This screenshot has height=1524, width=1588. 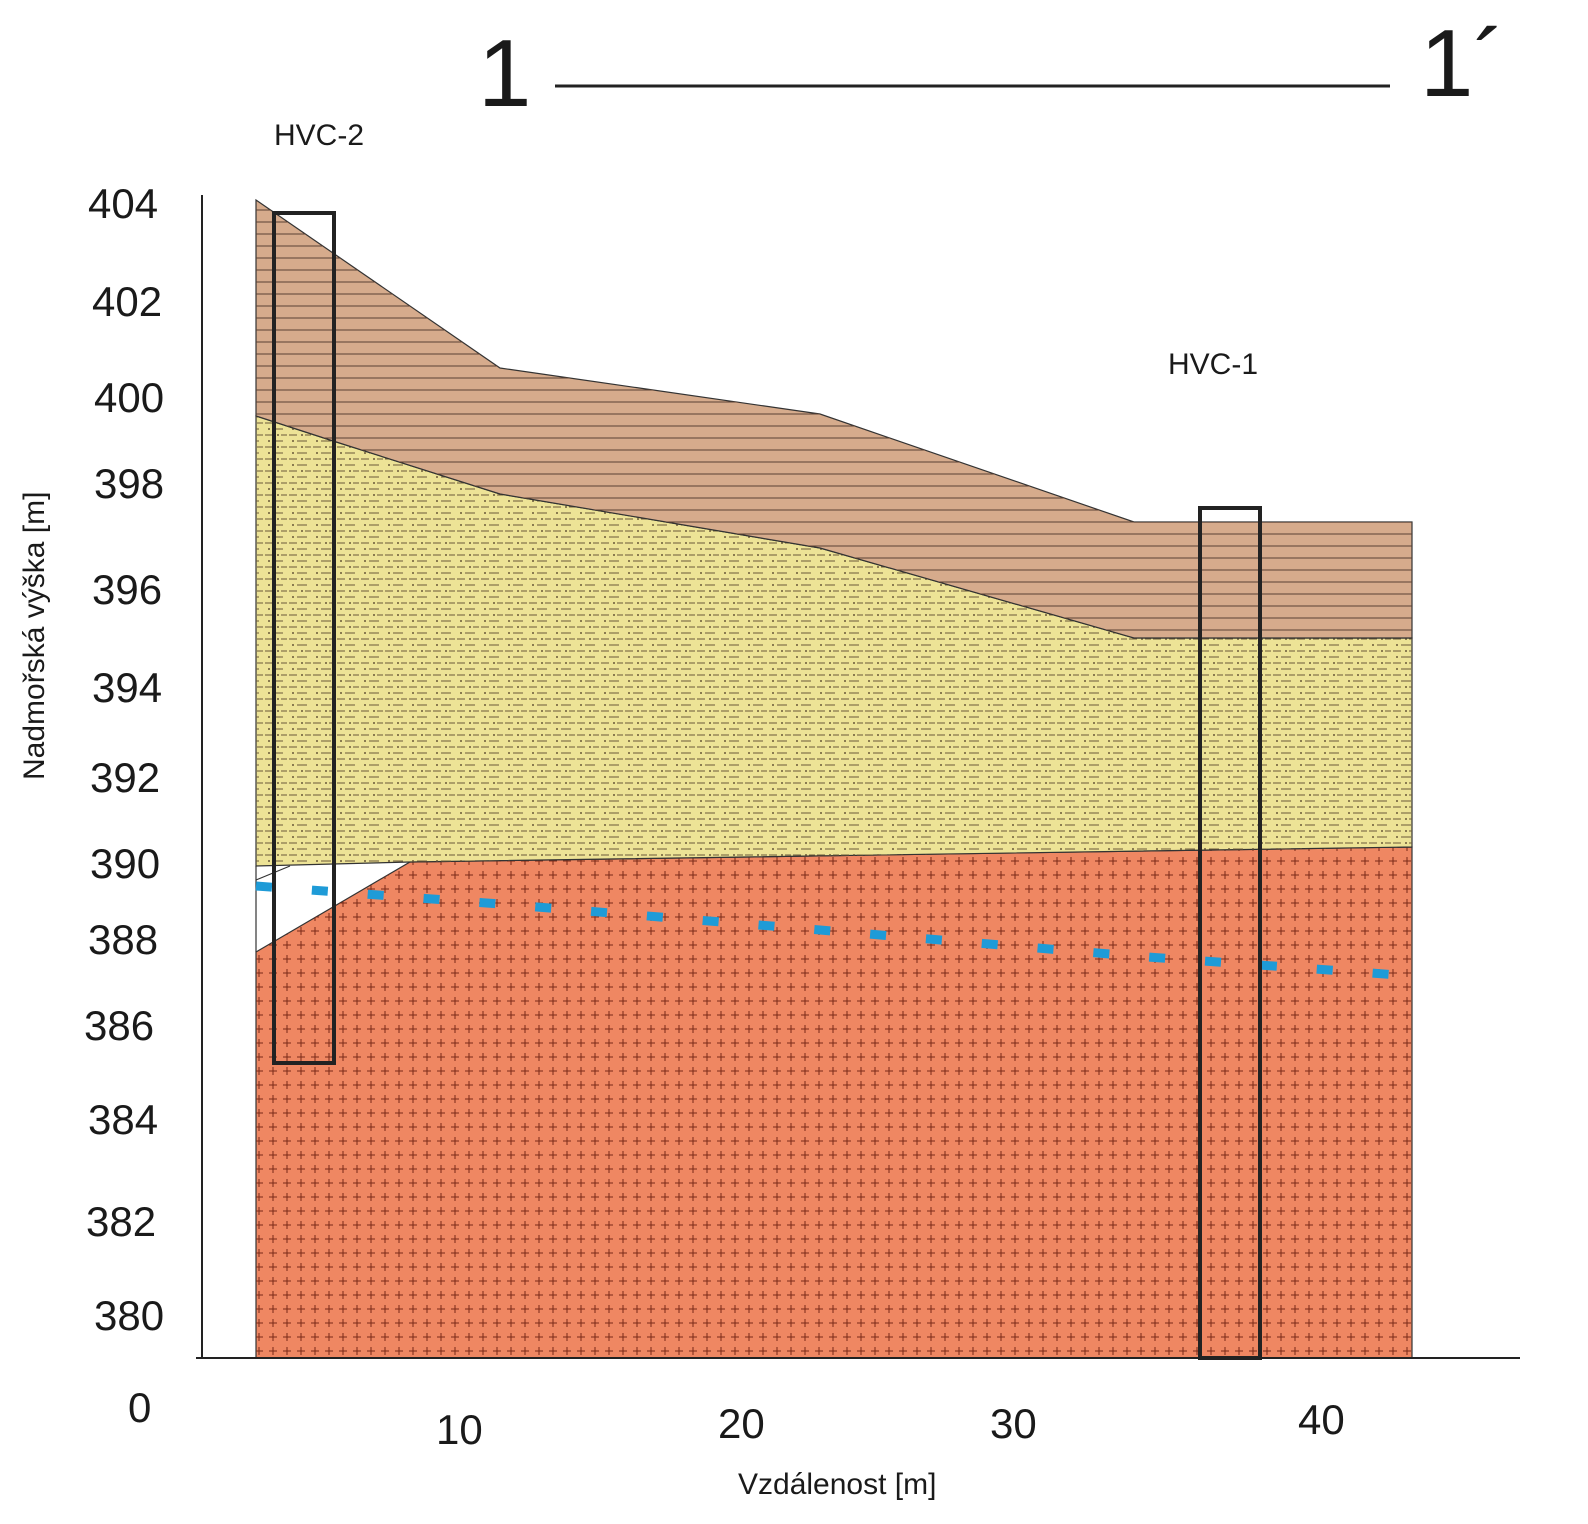 What do you see at coordinates (125, 863) in the screenshot?
I see `y-tick-label: 390` at bounding box center [125, 863].